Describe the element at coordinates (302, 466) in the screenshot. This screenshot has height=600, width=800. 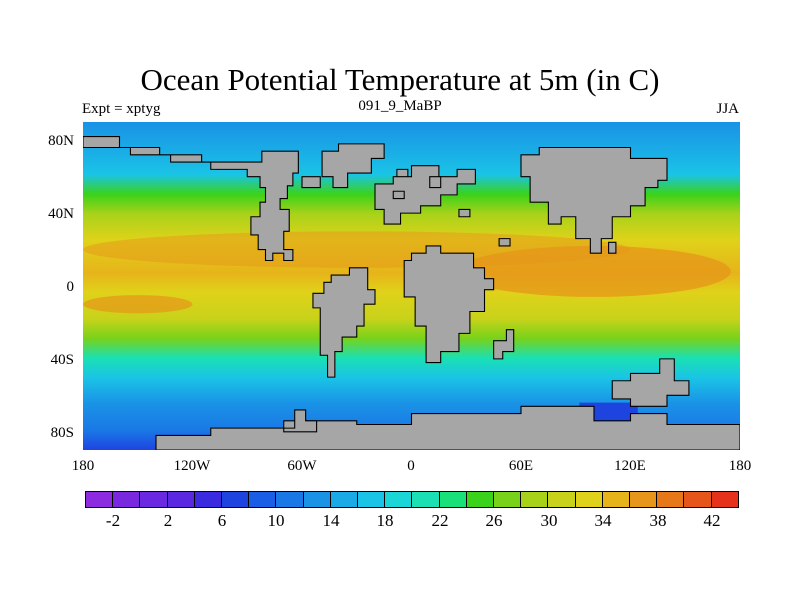
I see `lon-label-60w: 60W` at that location.